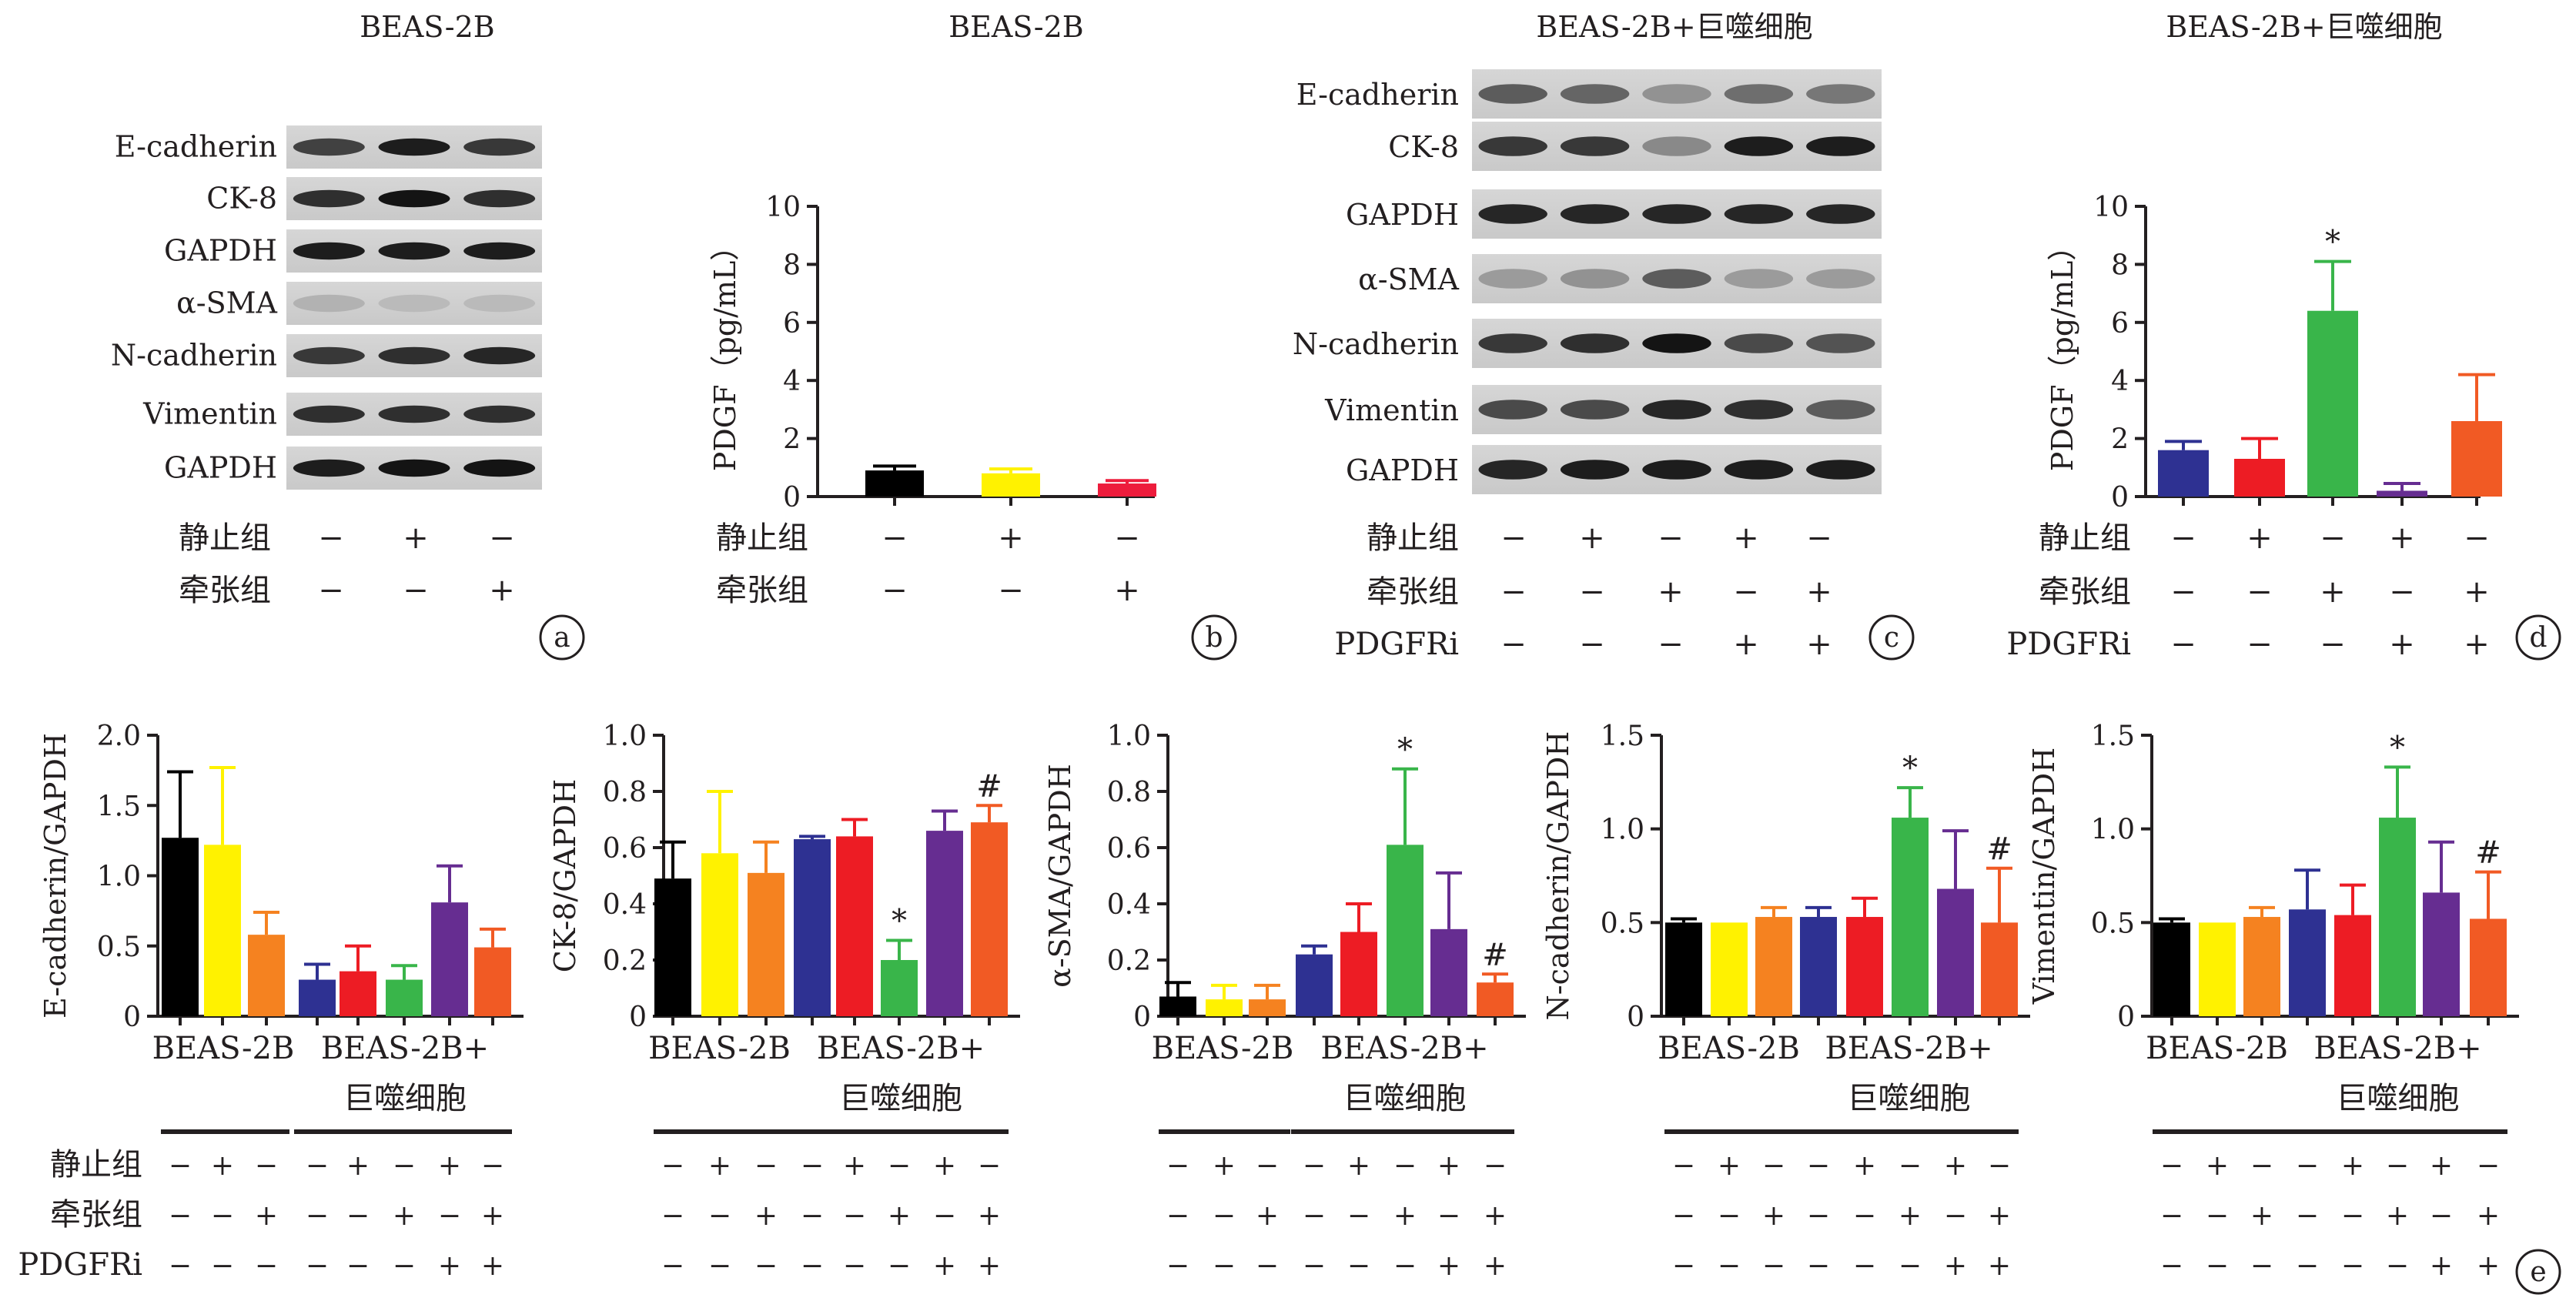 The width and height of the screenshot is (2576, 1308). Describe the element at coordinates (2120, 381) in the screenshot. I see `chart-d-y-tick-label: 4` at that location.